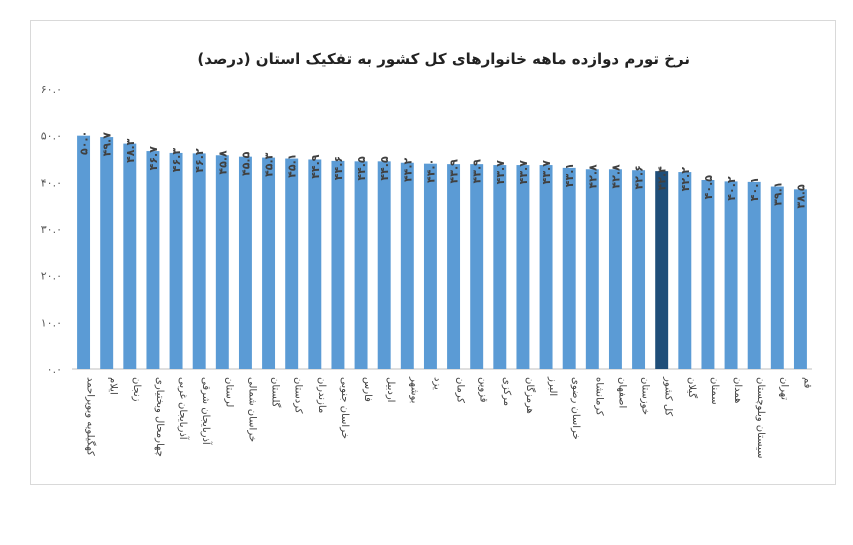 This screenshot has width=853, height=545. Describe the element at coordinates (84, 143) in the screenshot. I see `bar-value-label: ۵۰.۰` at that location.